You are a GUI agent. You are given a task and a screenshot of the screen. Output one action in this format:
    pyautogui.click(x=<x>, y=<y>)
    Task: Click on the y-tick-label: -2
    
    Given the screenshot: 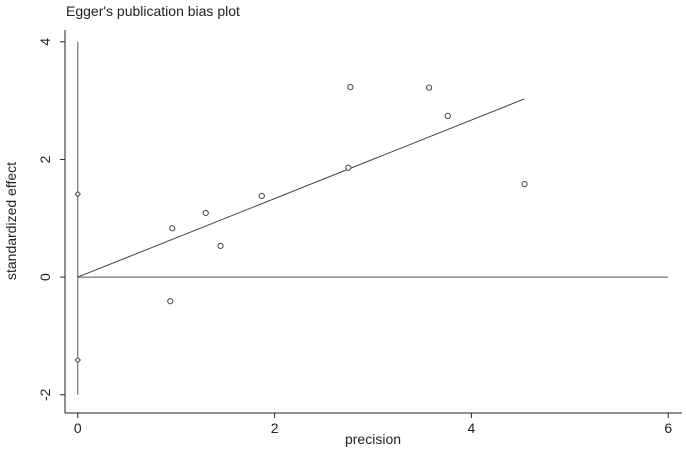 What is the action you would take?
    pyautogui.click(x=45, y=394)
    